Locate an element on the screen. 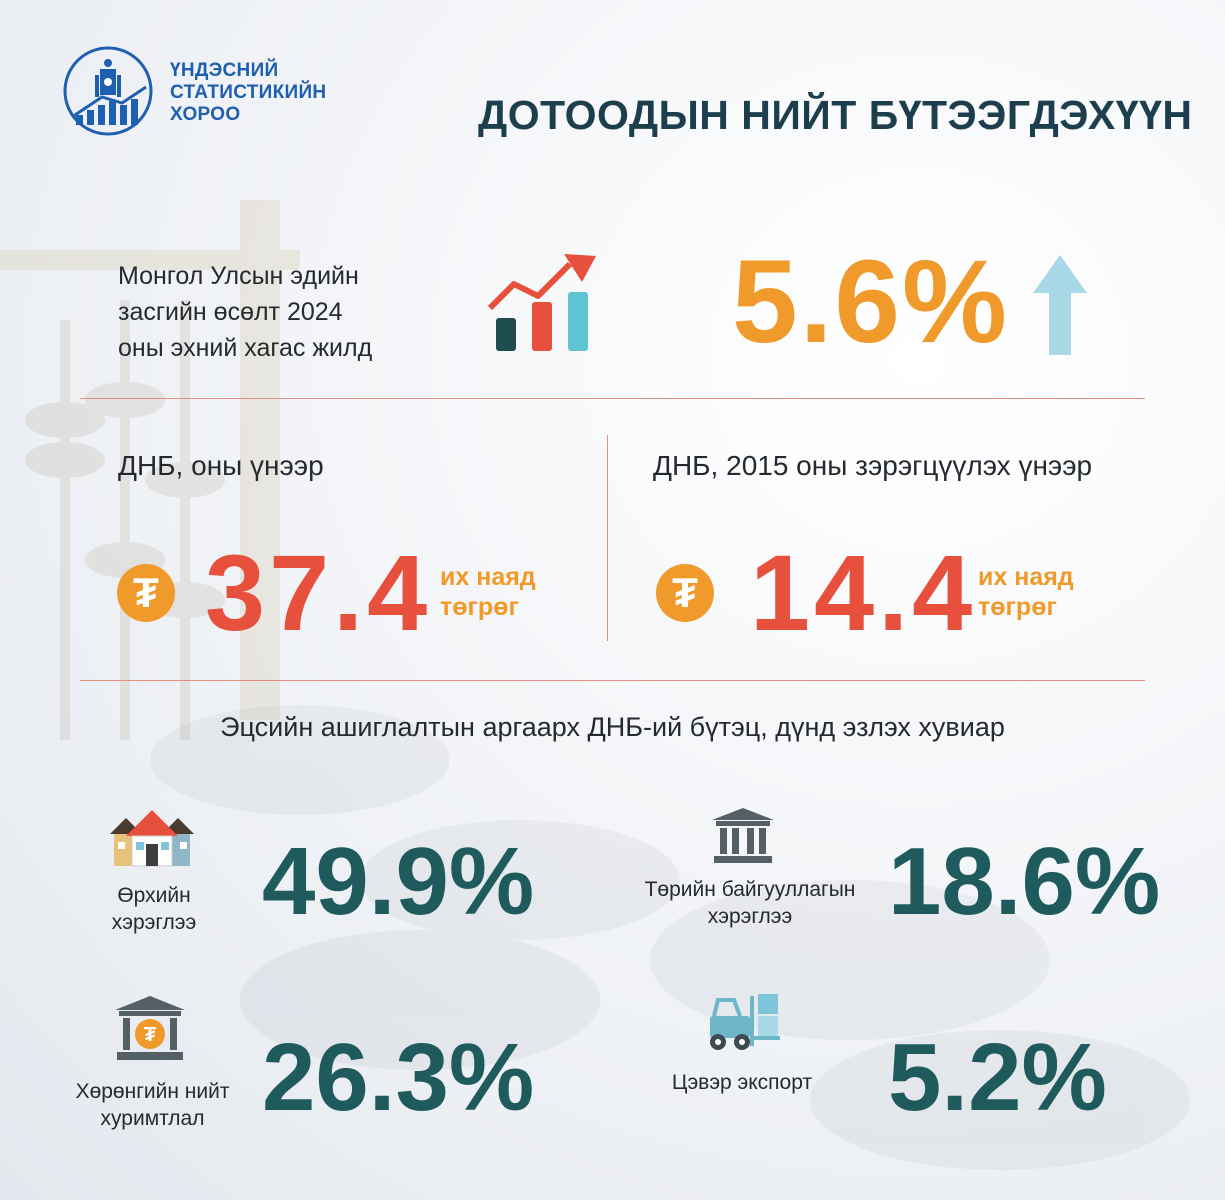 The height and width of the screenshot is (1200, 1225). house-icon is located at coordinates (152, 838).